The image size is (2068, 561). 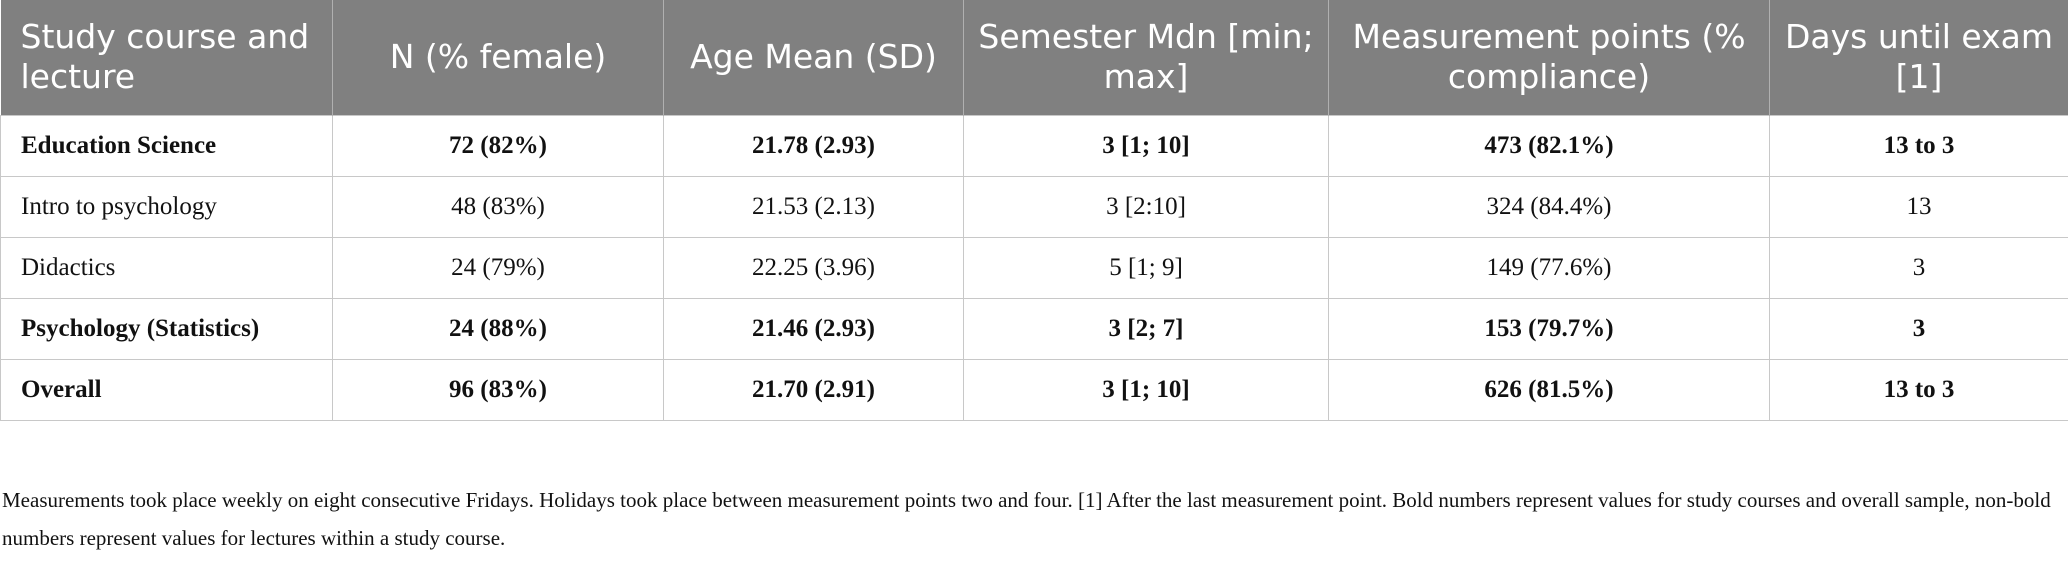 I want to click on header-cell: Age Mean (SD), so click(x=813, y=57).